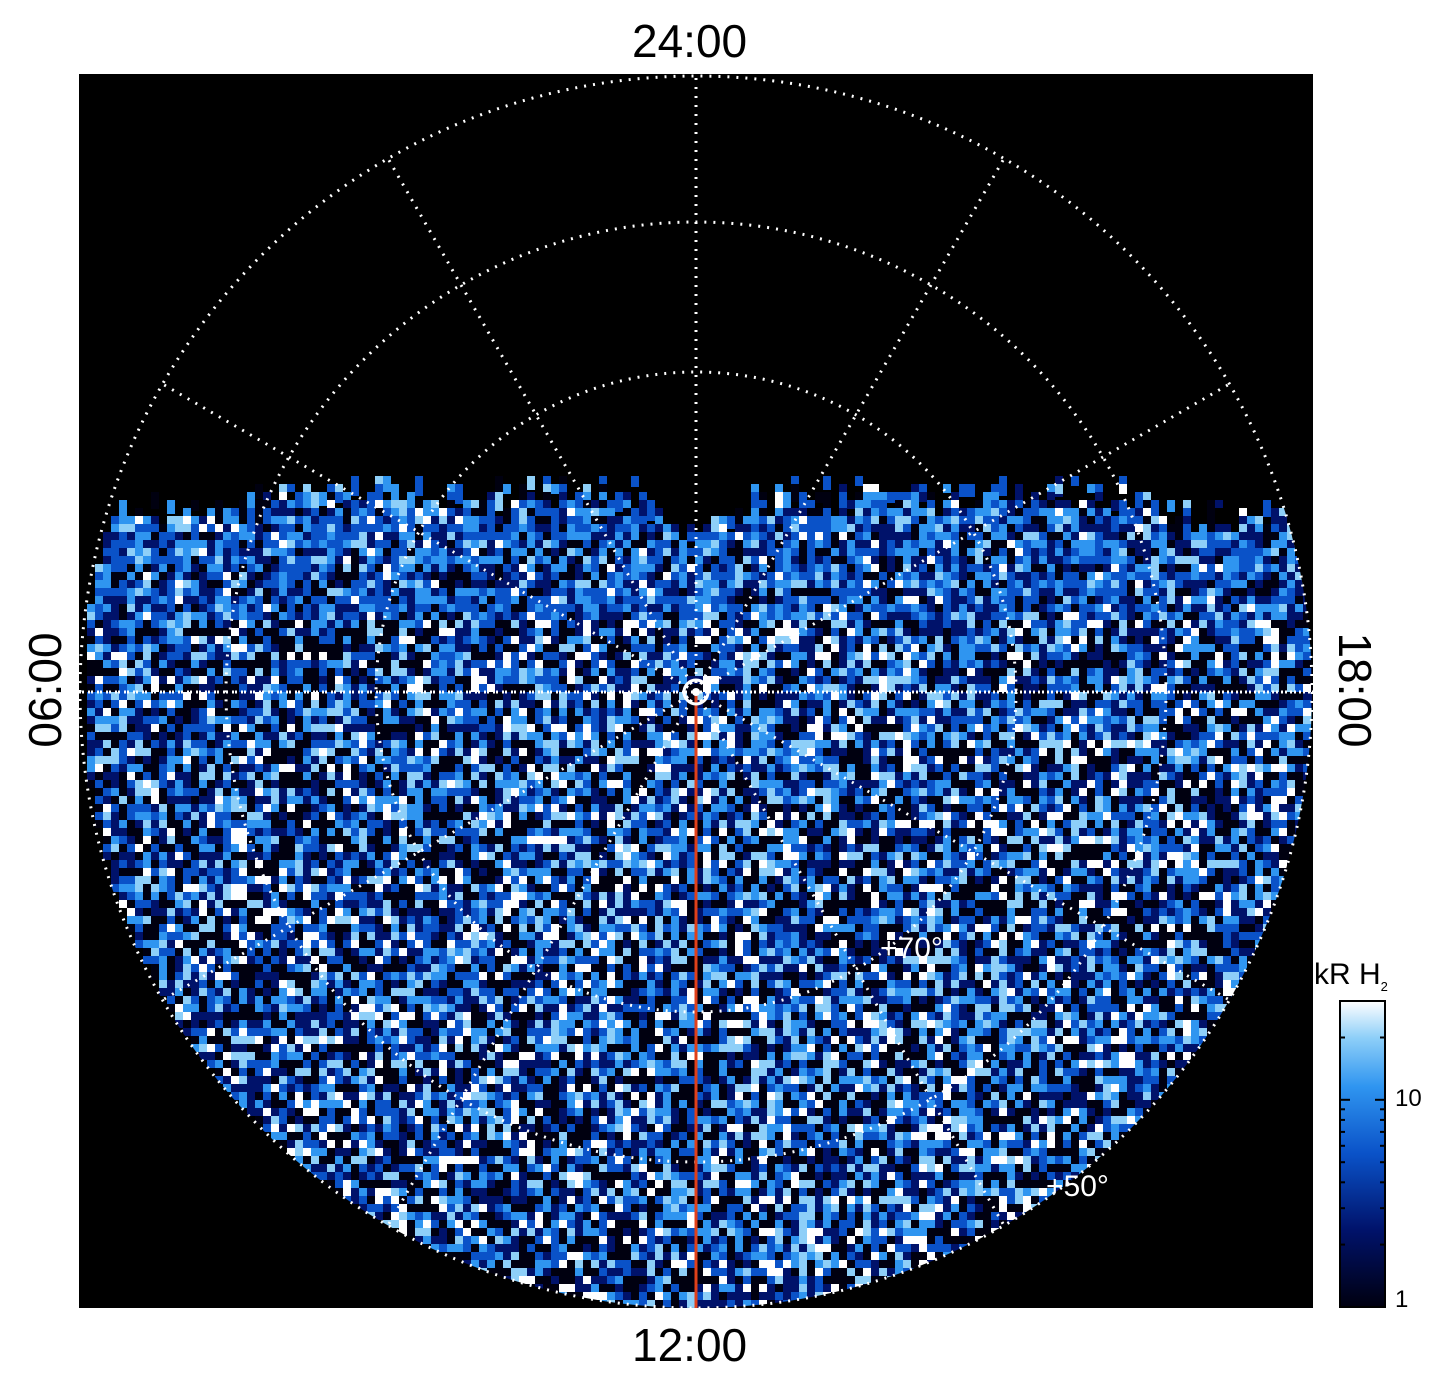  What do you see at coordinates (1077, 1186) in the screenshot?
I see `latitude-label-50: +50°` at bounding box center [1077, 1186].